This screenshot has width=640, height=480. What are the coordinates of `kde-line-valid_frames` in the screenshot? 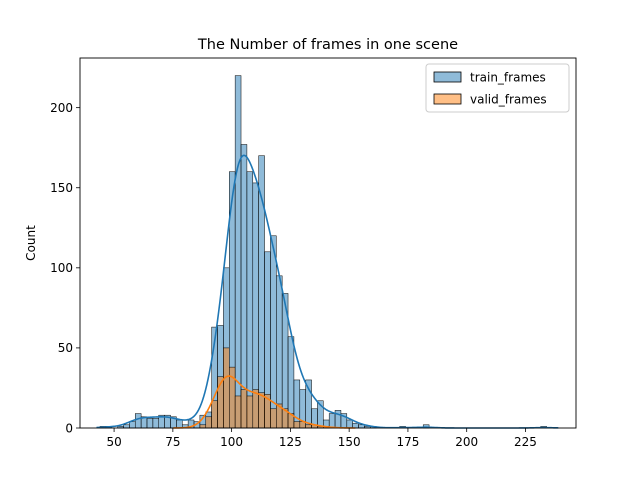 It's located at (264, 402).